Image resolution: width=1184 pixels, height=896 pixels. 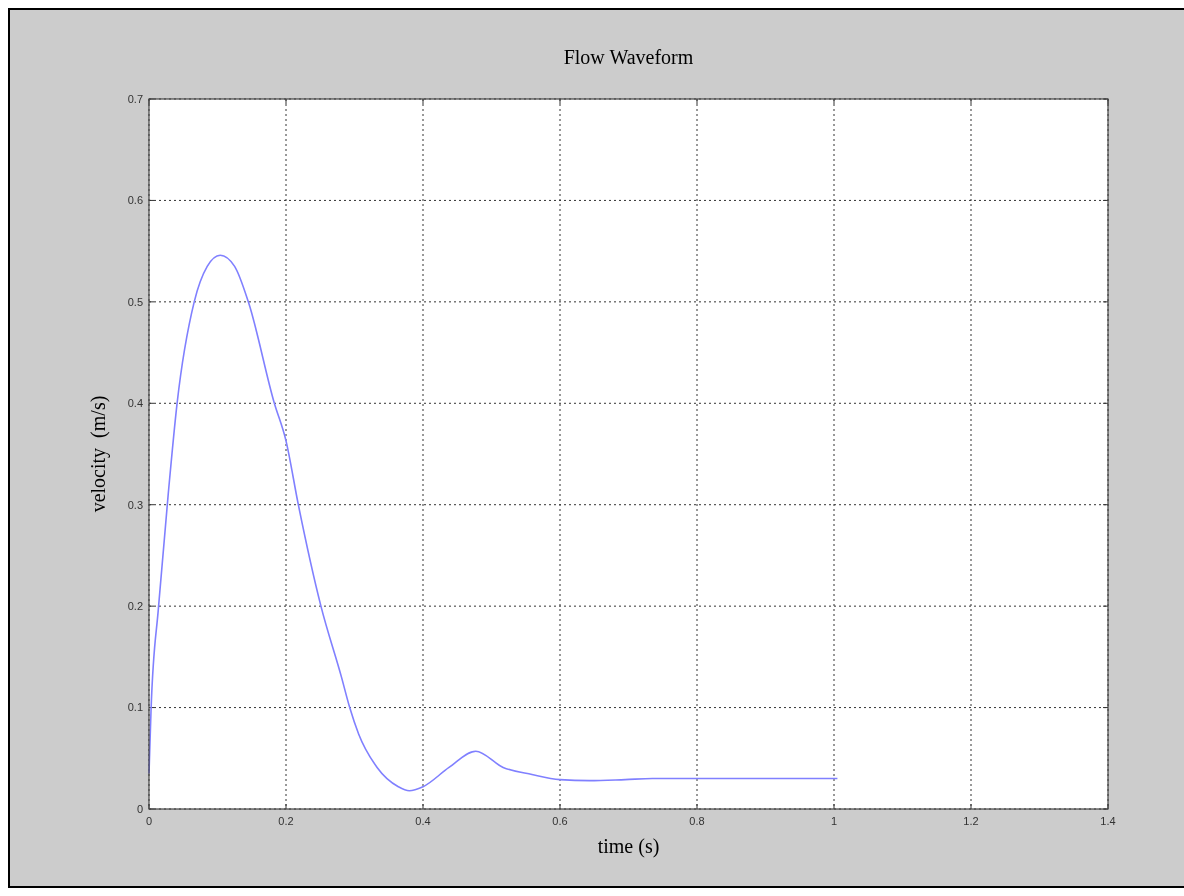 I want to click on y-tick-label: 0.7, so click(x=135, y=98).